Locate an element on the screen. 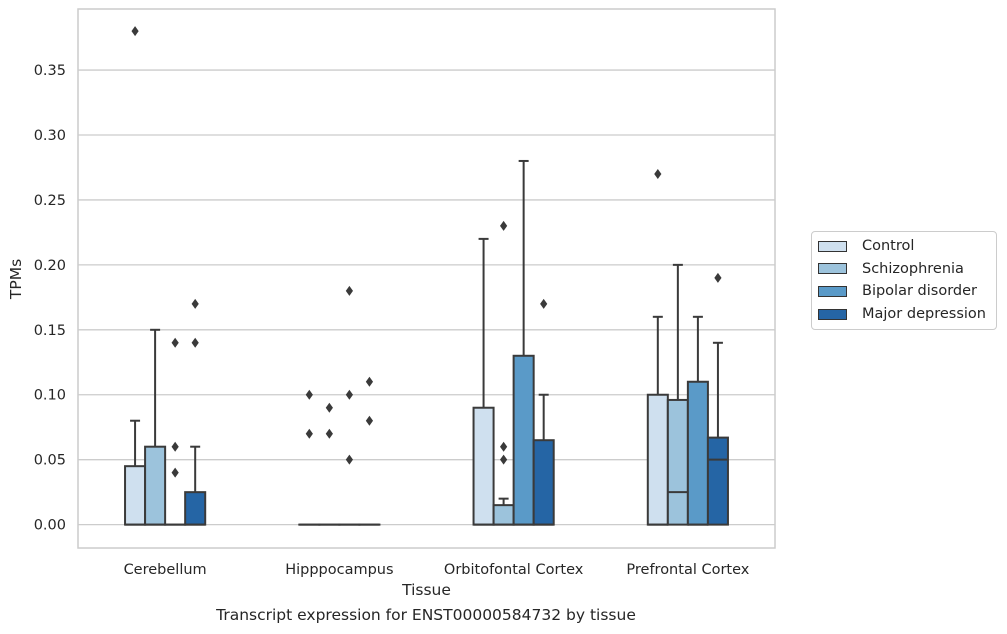  legend-label: Major depression is located at coordinates (924, 314).